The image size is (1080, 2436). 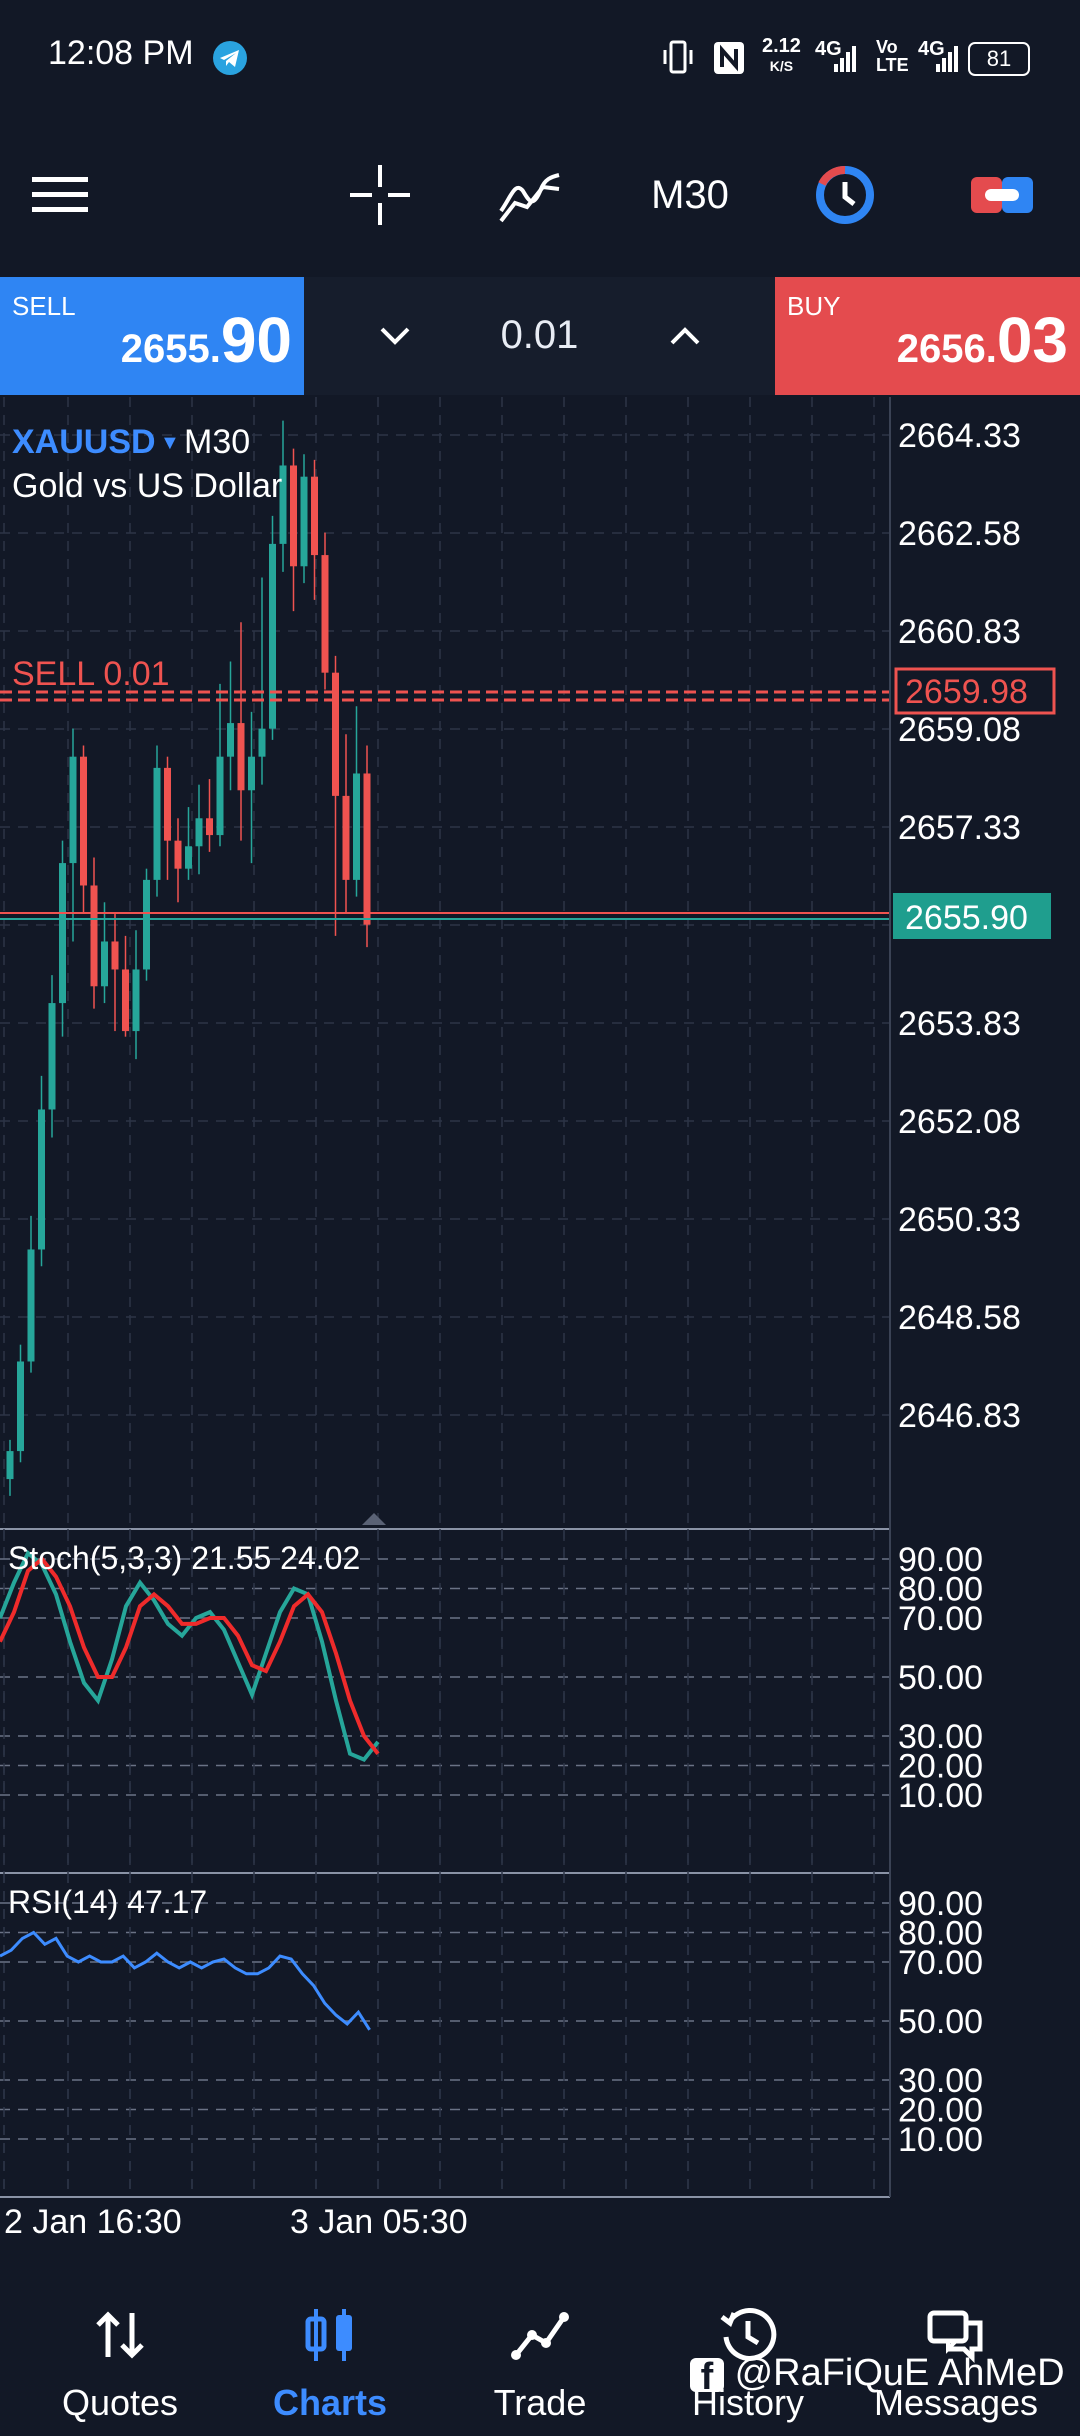 What do you see at coordinates (395, 336) in the screenshot?
I see `chevron-down-icon` at bounding box center [395, 336].